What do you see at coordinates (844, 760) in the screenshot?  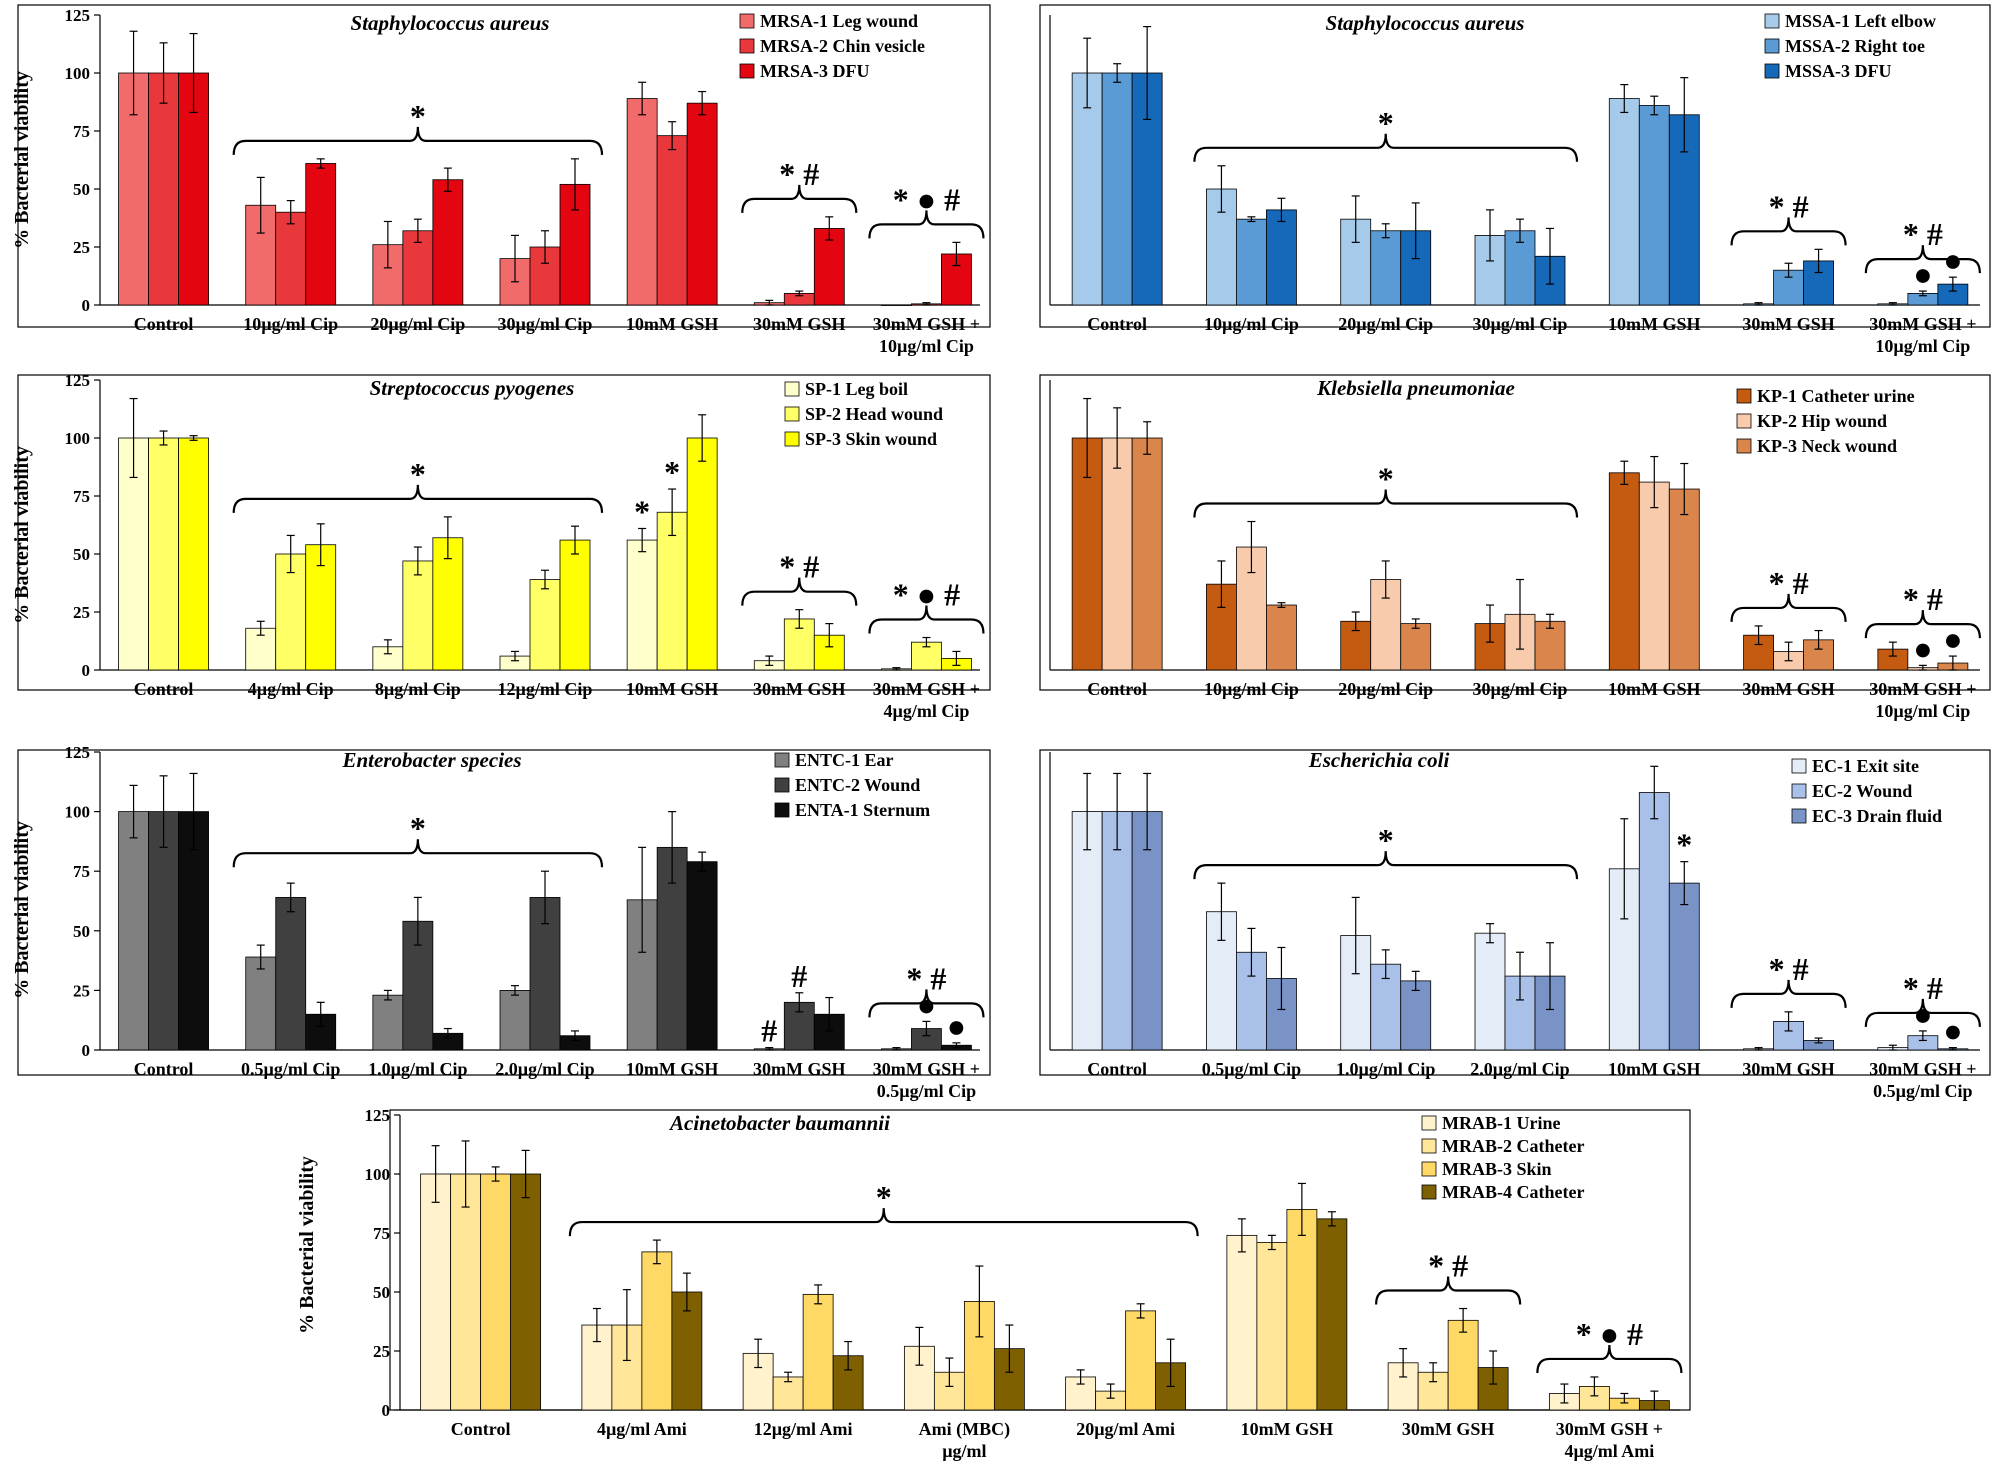 I see `legend-label: ENTC-1 Ear` at bounding box center [844, 760].